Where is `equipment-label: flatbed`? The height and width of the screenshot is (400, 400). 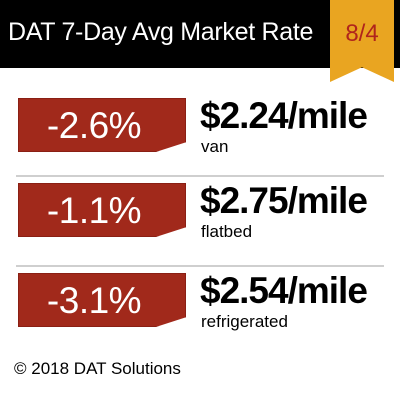 equipment-label: flatbed is located at coordinates (227, 231).